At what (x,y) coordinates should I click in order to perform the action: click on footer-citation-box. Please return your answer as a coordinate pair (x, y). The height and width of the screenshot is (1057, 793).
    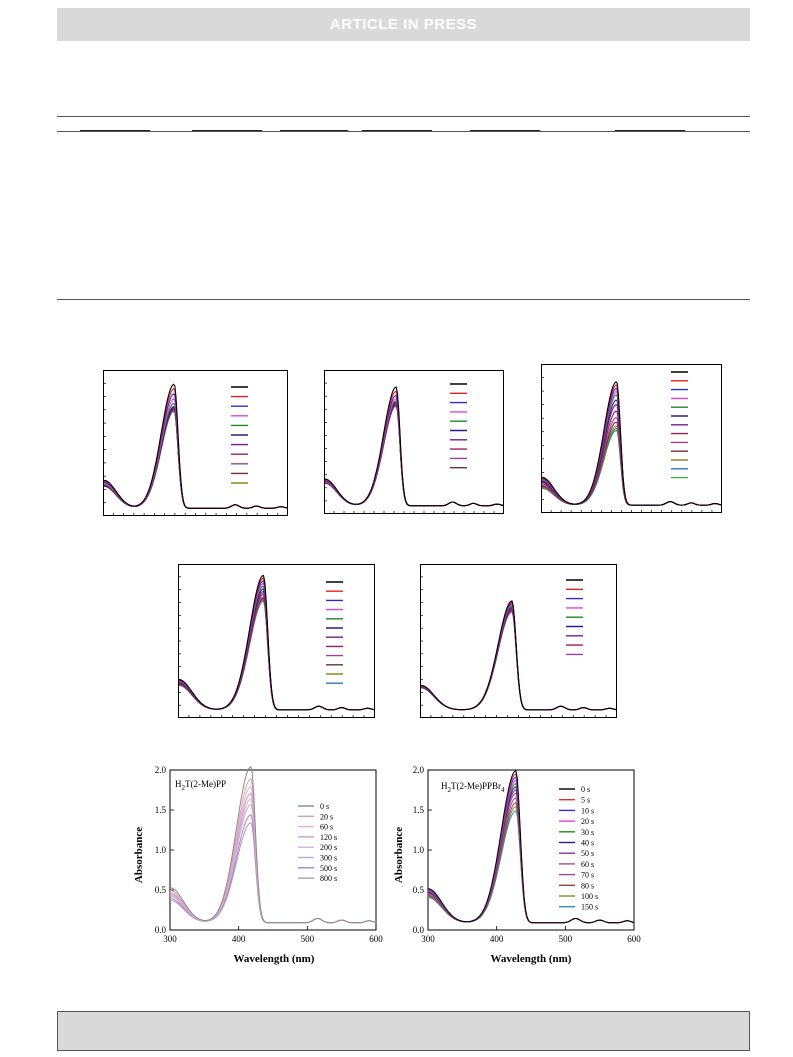
    Looking at the image, I should click on (403, 1031).